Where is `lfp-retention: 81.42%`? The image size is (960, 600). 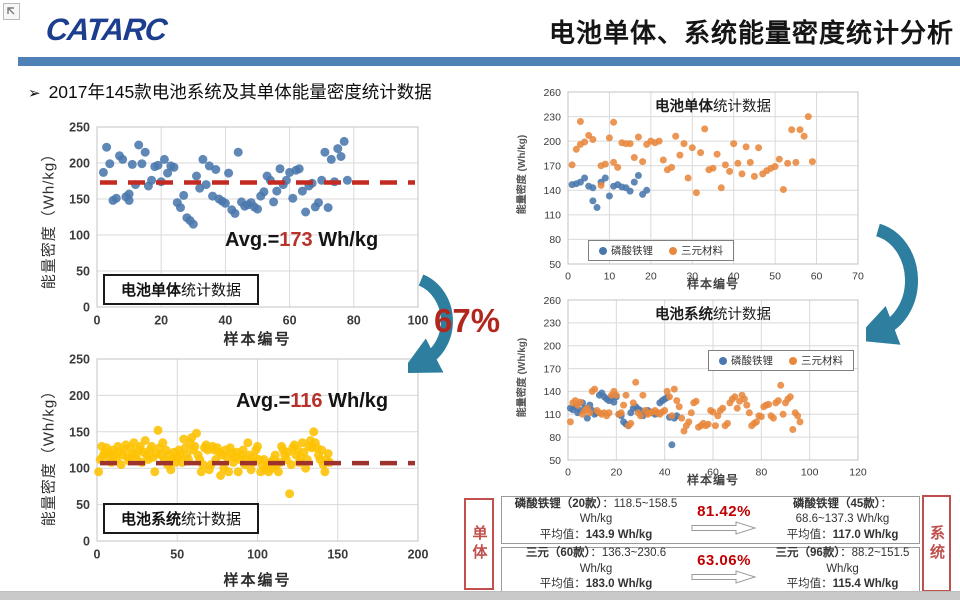 lfp-retention: 81.42% is located at coordinates (724, 520).